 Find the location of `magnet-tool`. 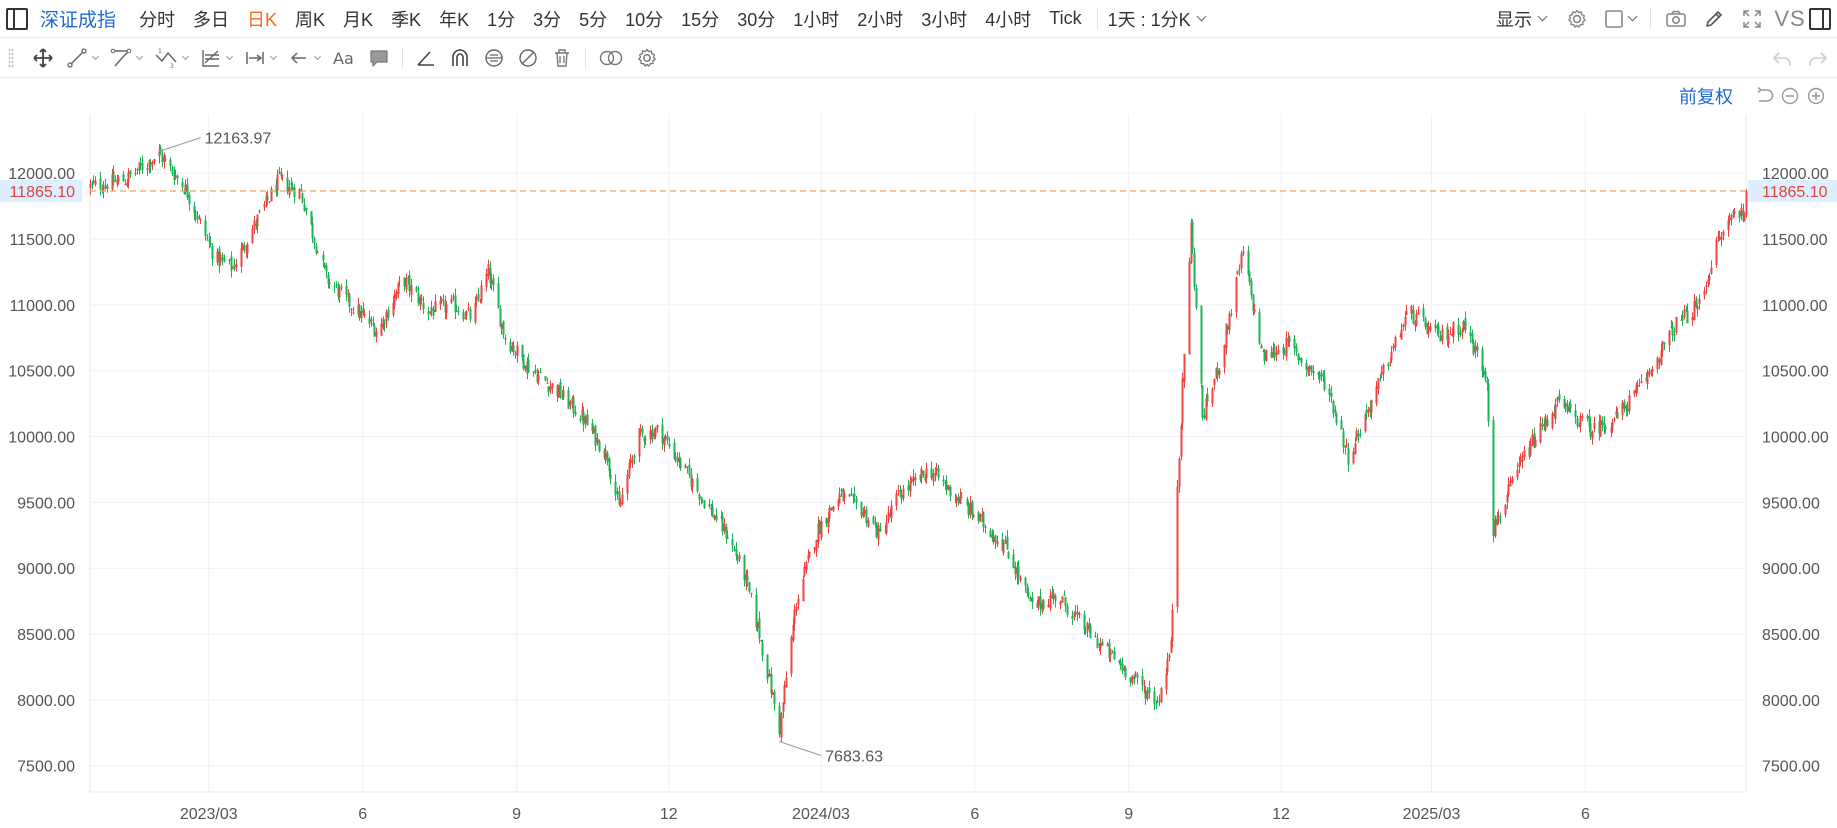

magnet-tool is located at coordinates (460, 58).